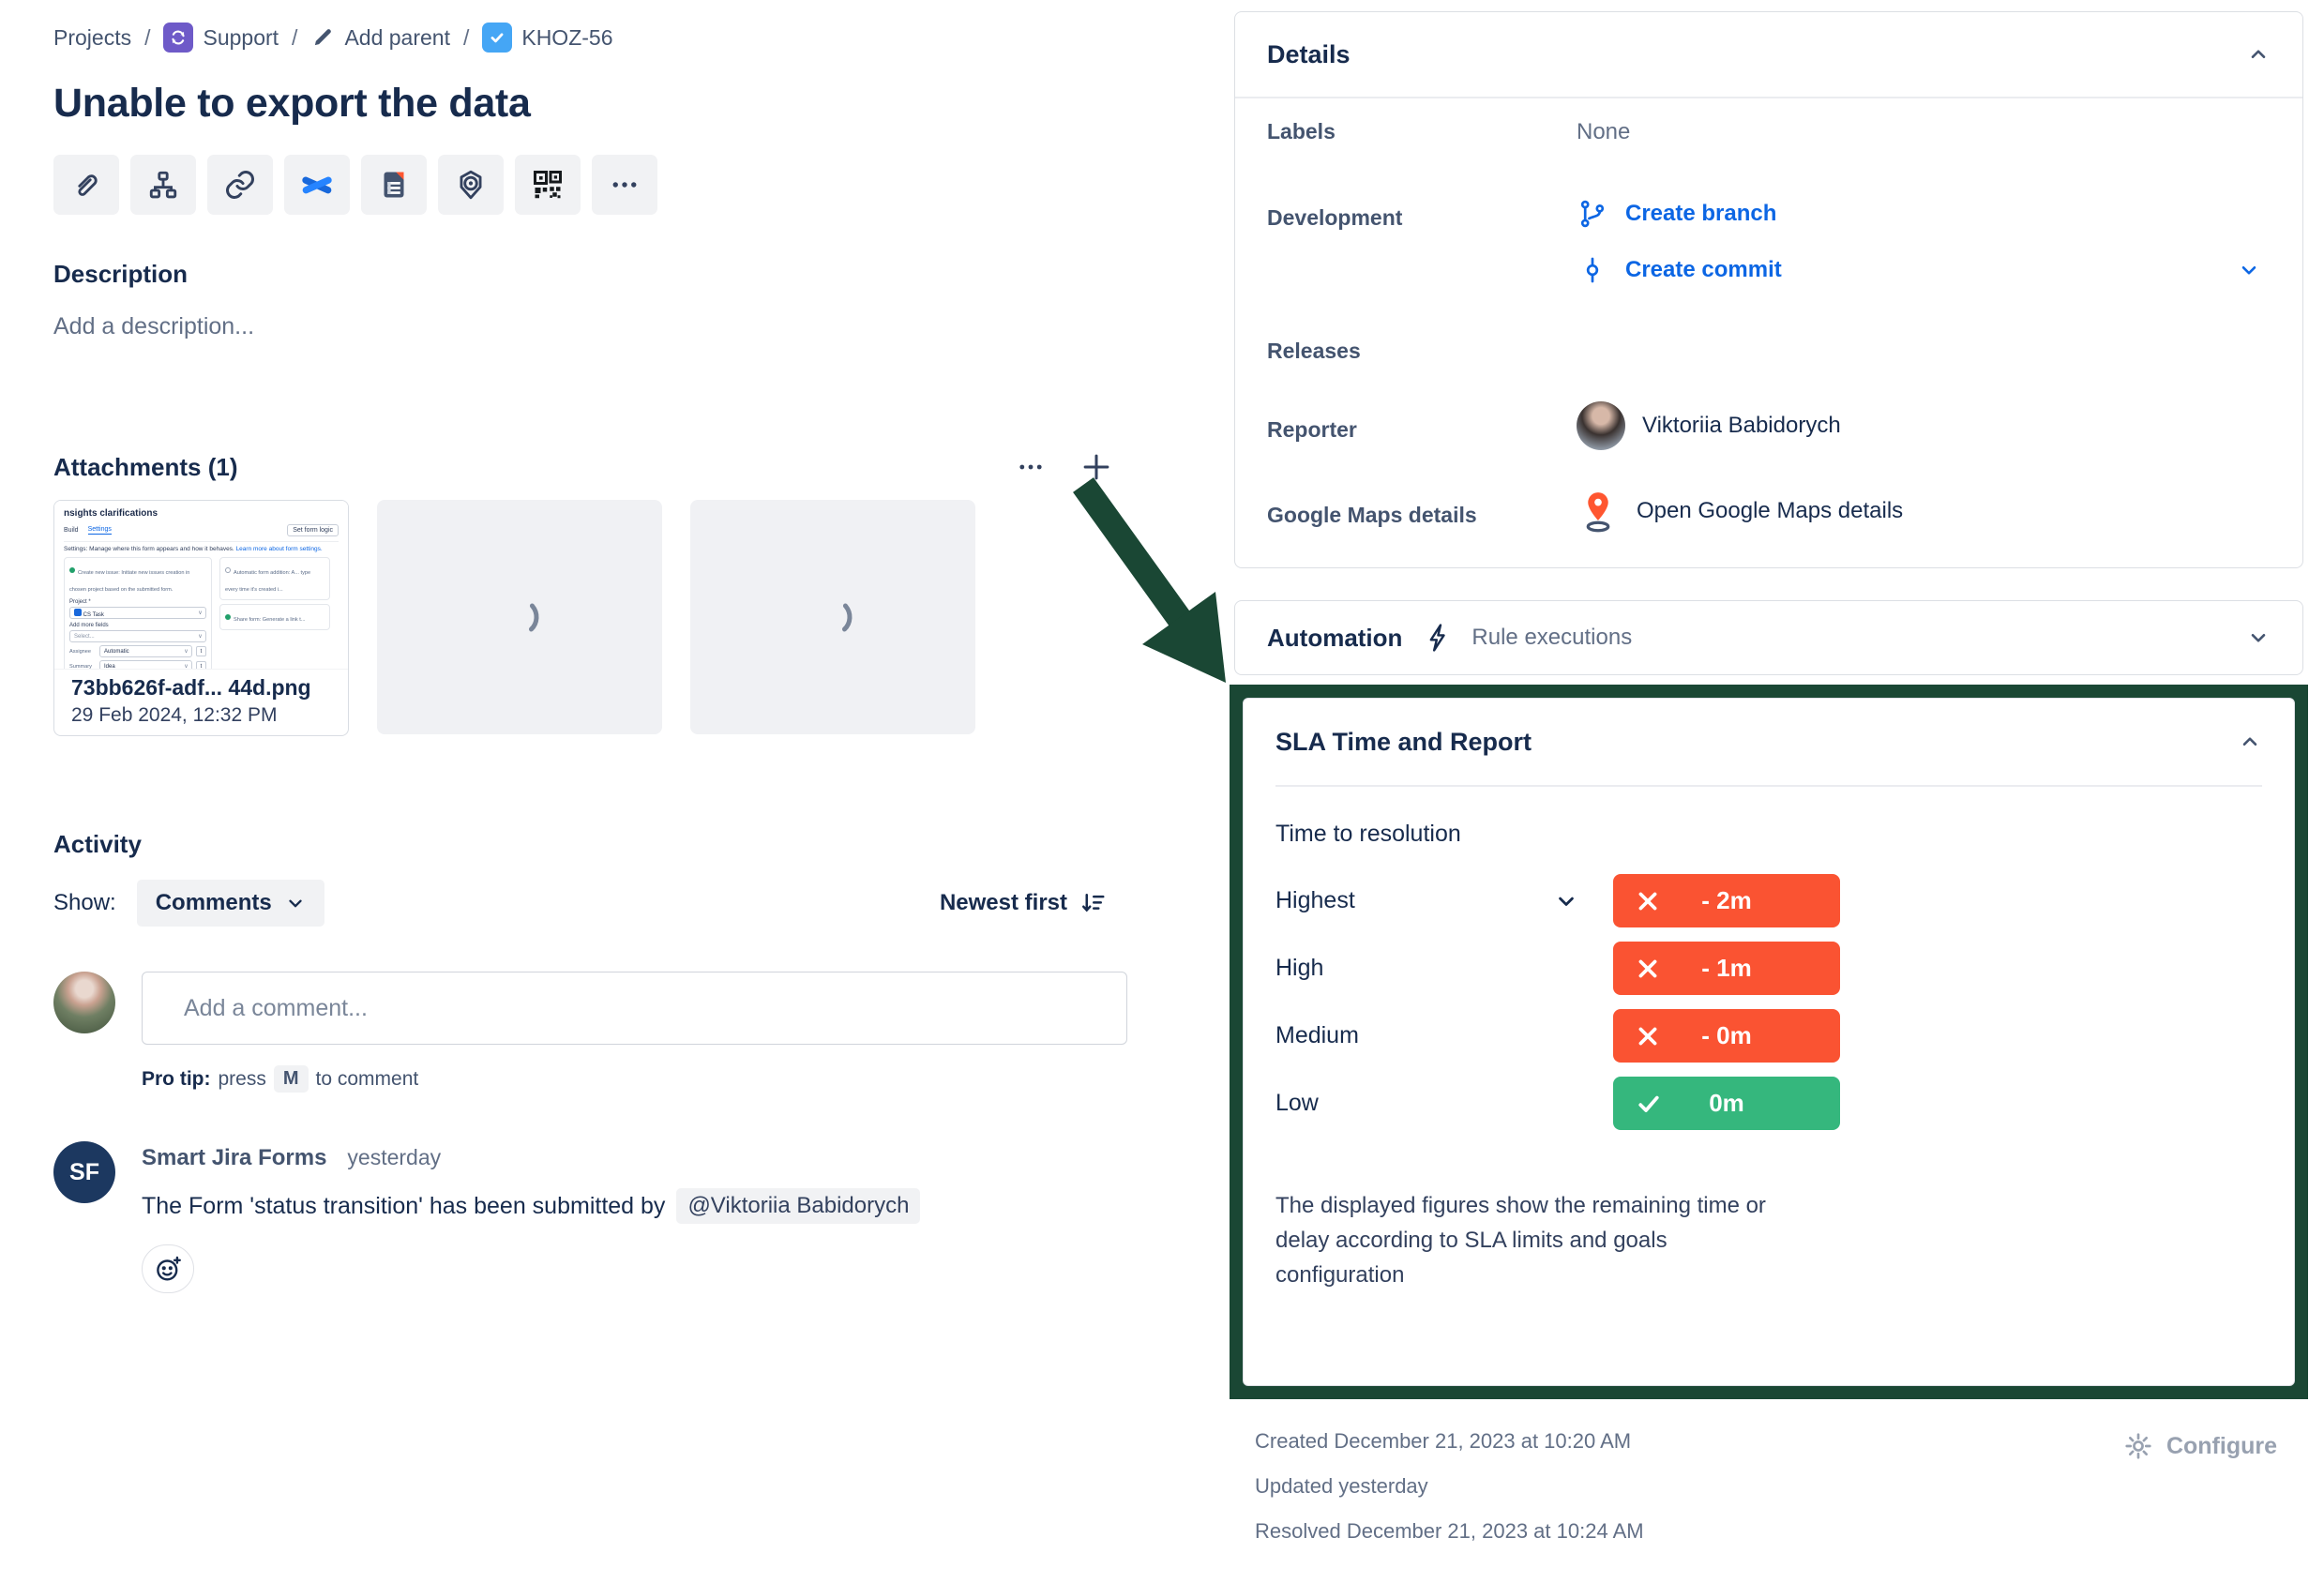 The width and height of the screenshot is (2324, 1583). Describe the element at coordinates (163, 185) in the screenshot. I see `add-child-button` at that location.